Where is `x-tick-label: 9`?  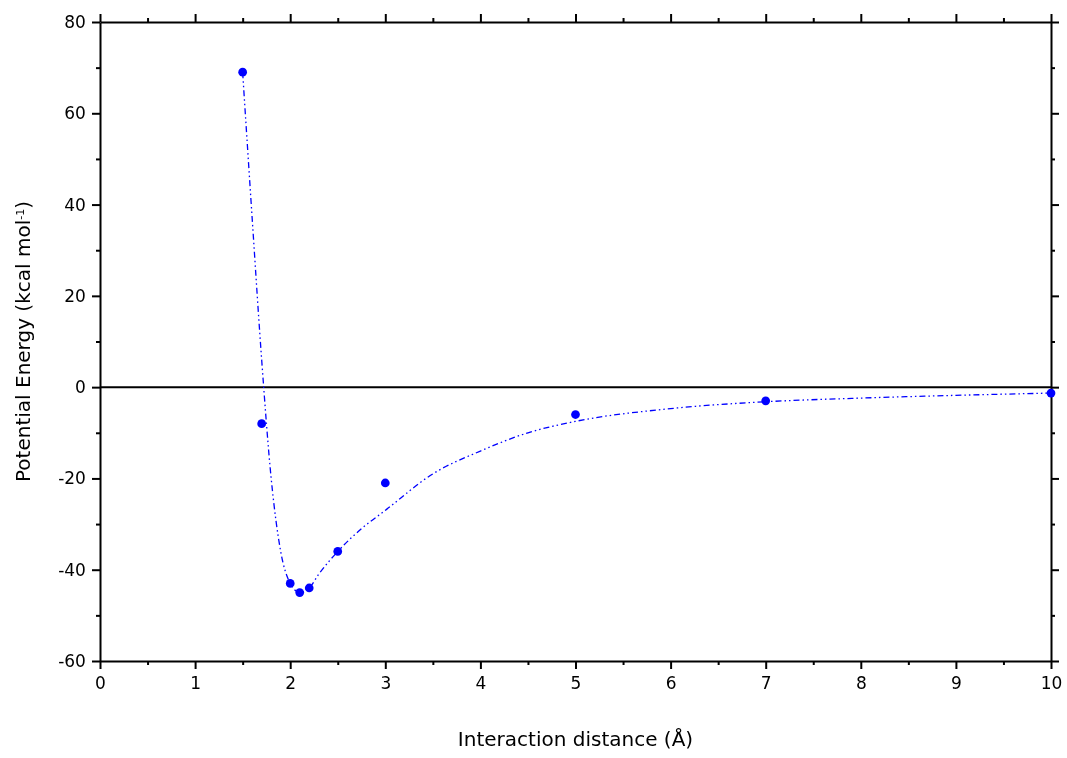 x-tick-label: 9 is located at coordinates (956, 682).